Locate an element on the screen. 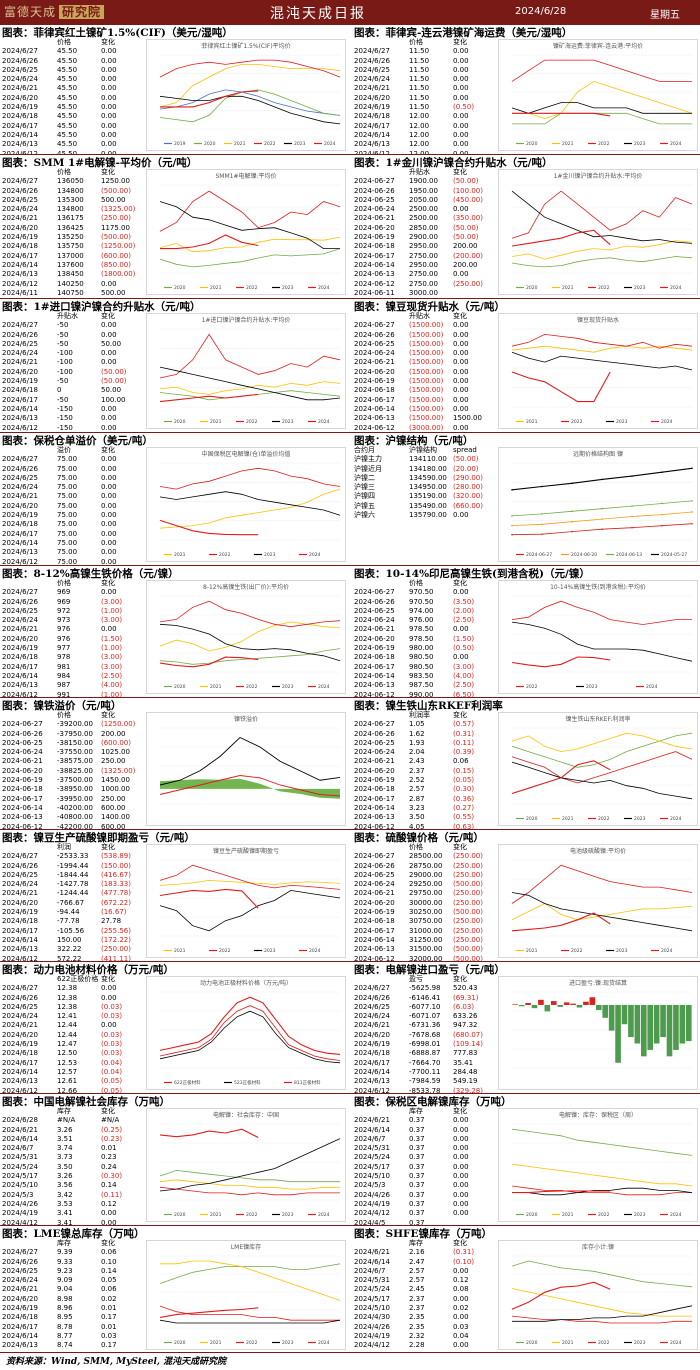 This screenshot has width=700, height=1370. table-cell: 2.45 is located at coordinates (417, 1289).